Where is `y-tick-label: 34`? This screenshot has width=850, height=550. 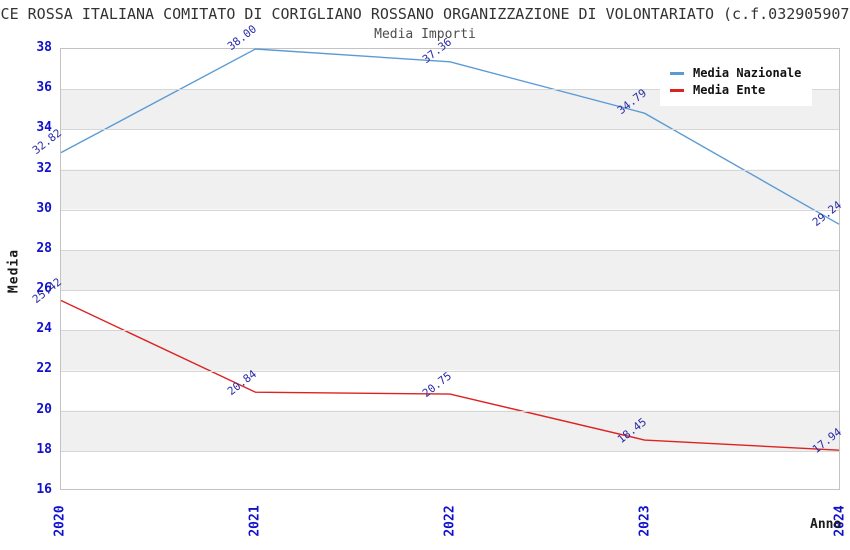 y-tick-label: 34 is located at coordinates (44, 128).